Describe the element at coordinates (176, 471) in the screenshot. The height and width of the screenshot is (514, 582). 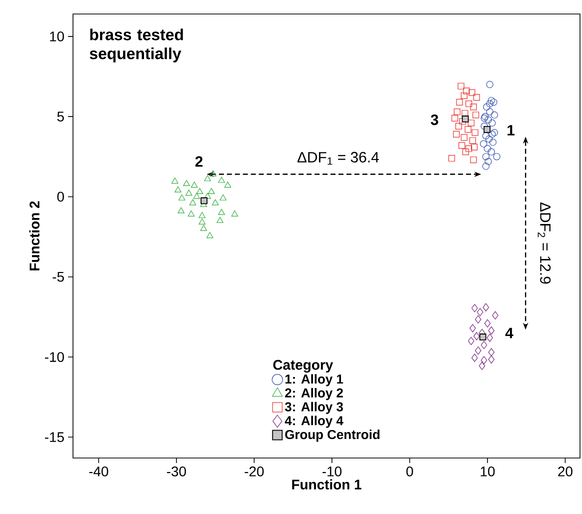
I see `x-tick-label: -30` at that location.